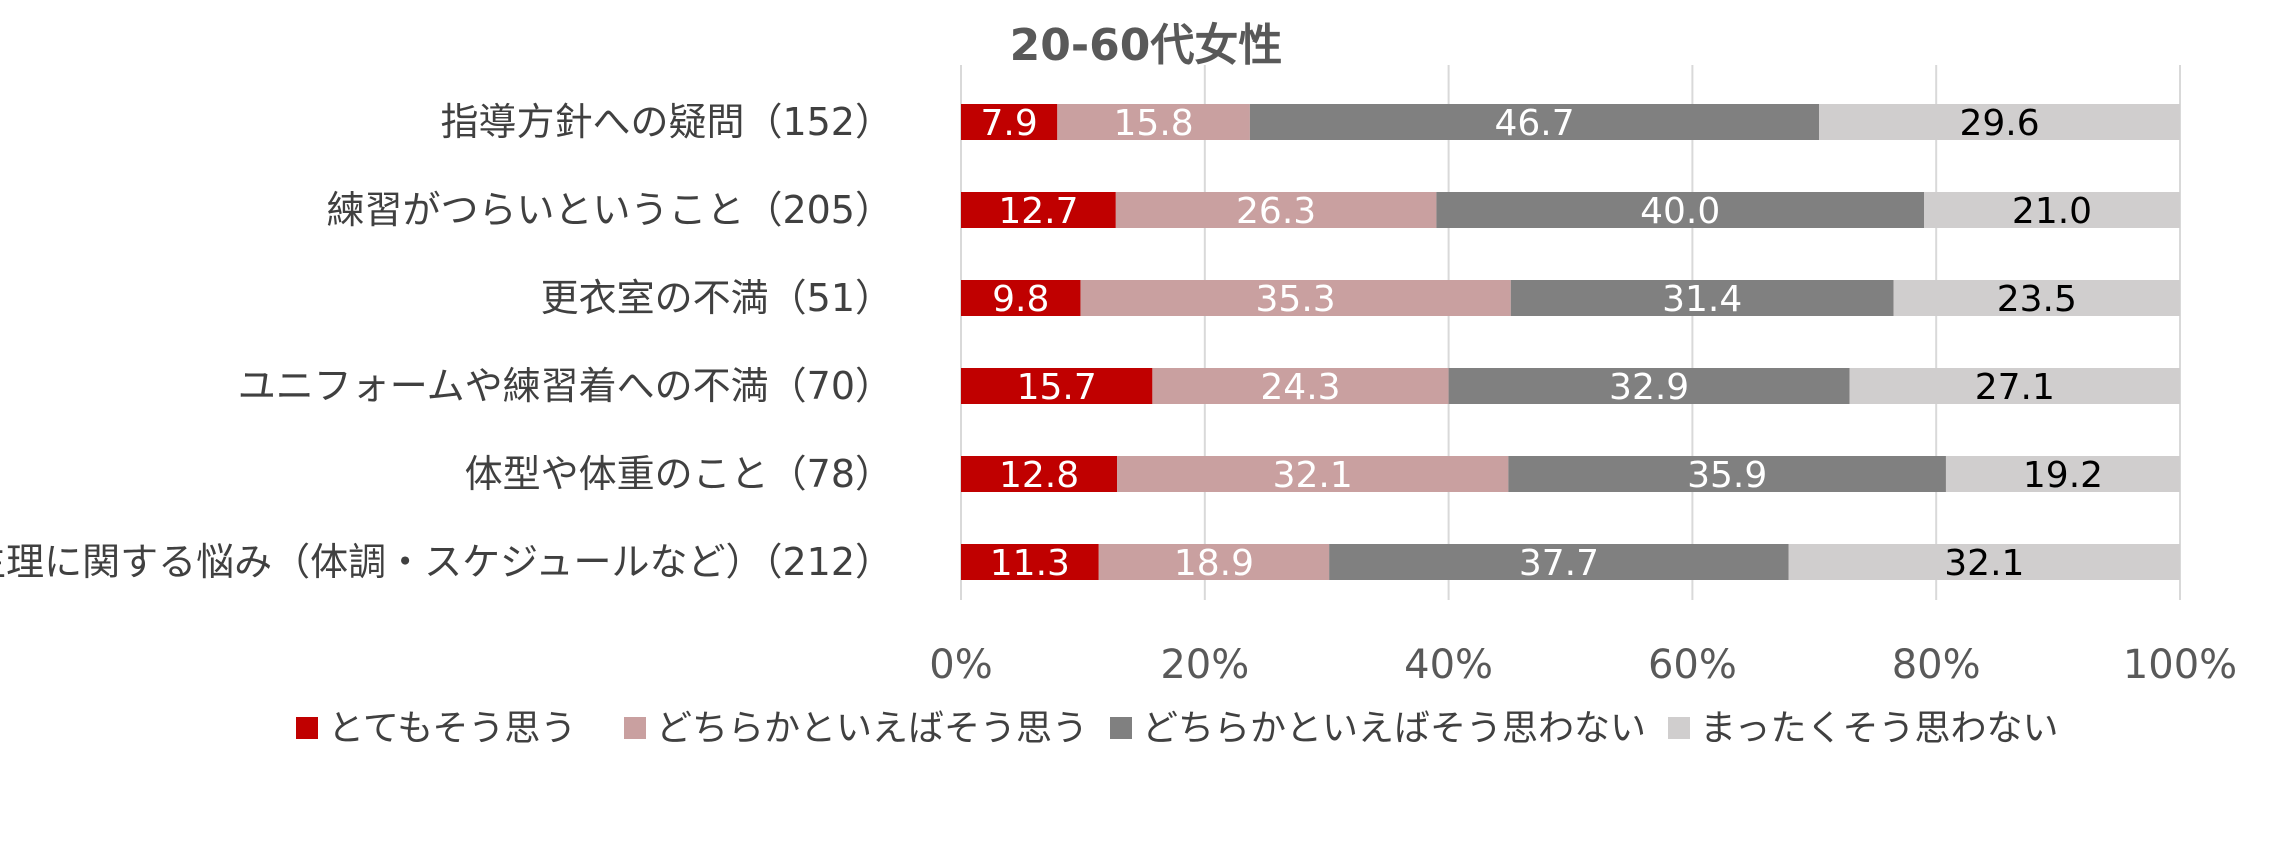 Image resolution: width=2269 pixels, height=858 pixels. I want to click on data-label: 12.8, so click(1039, 475).